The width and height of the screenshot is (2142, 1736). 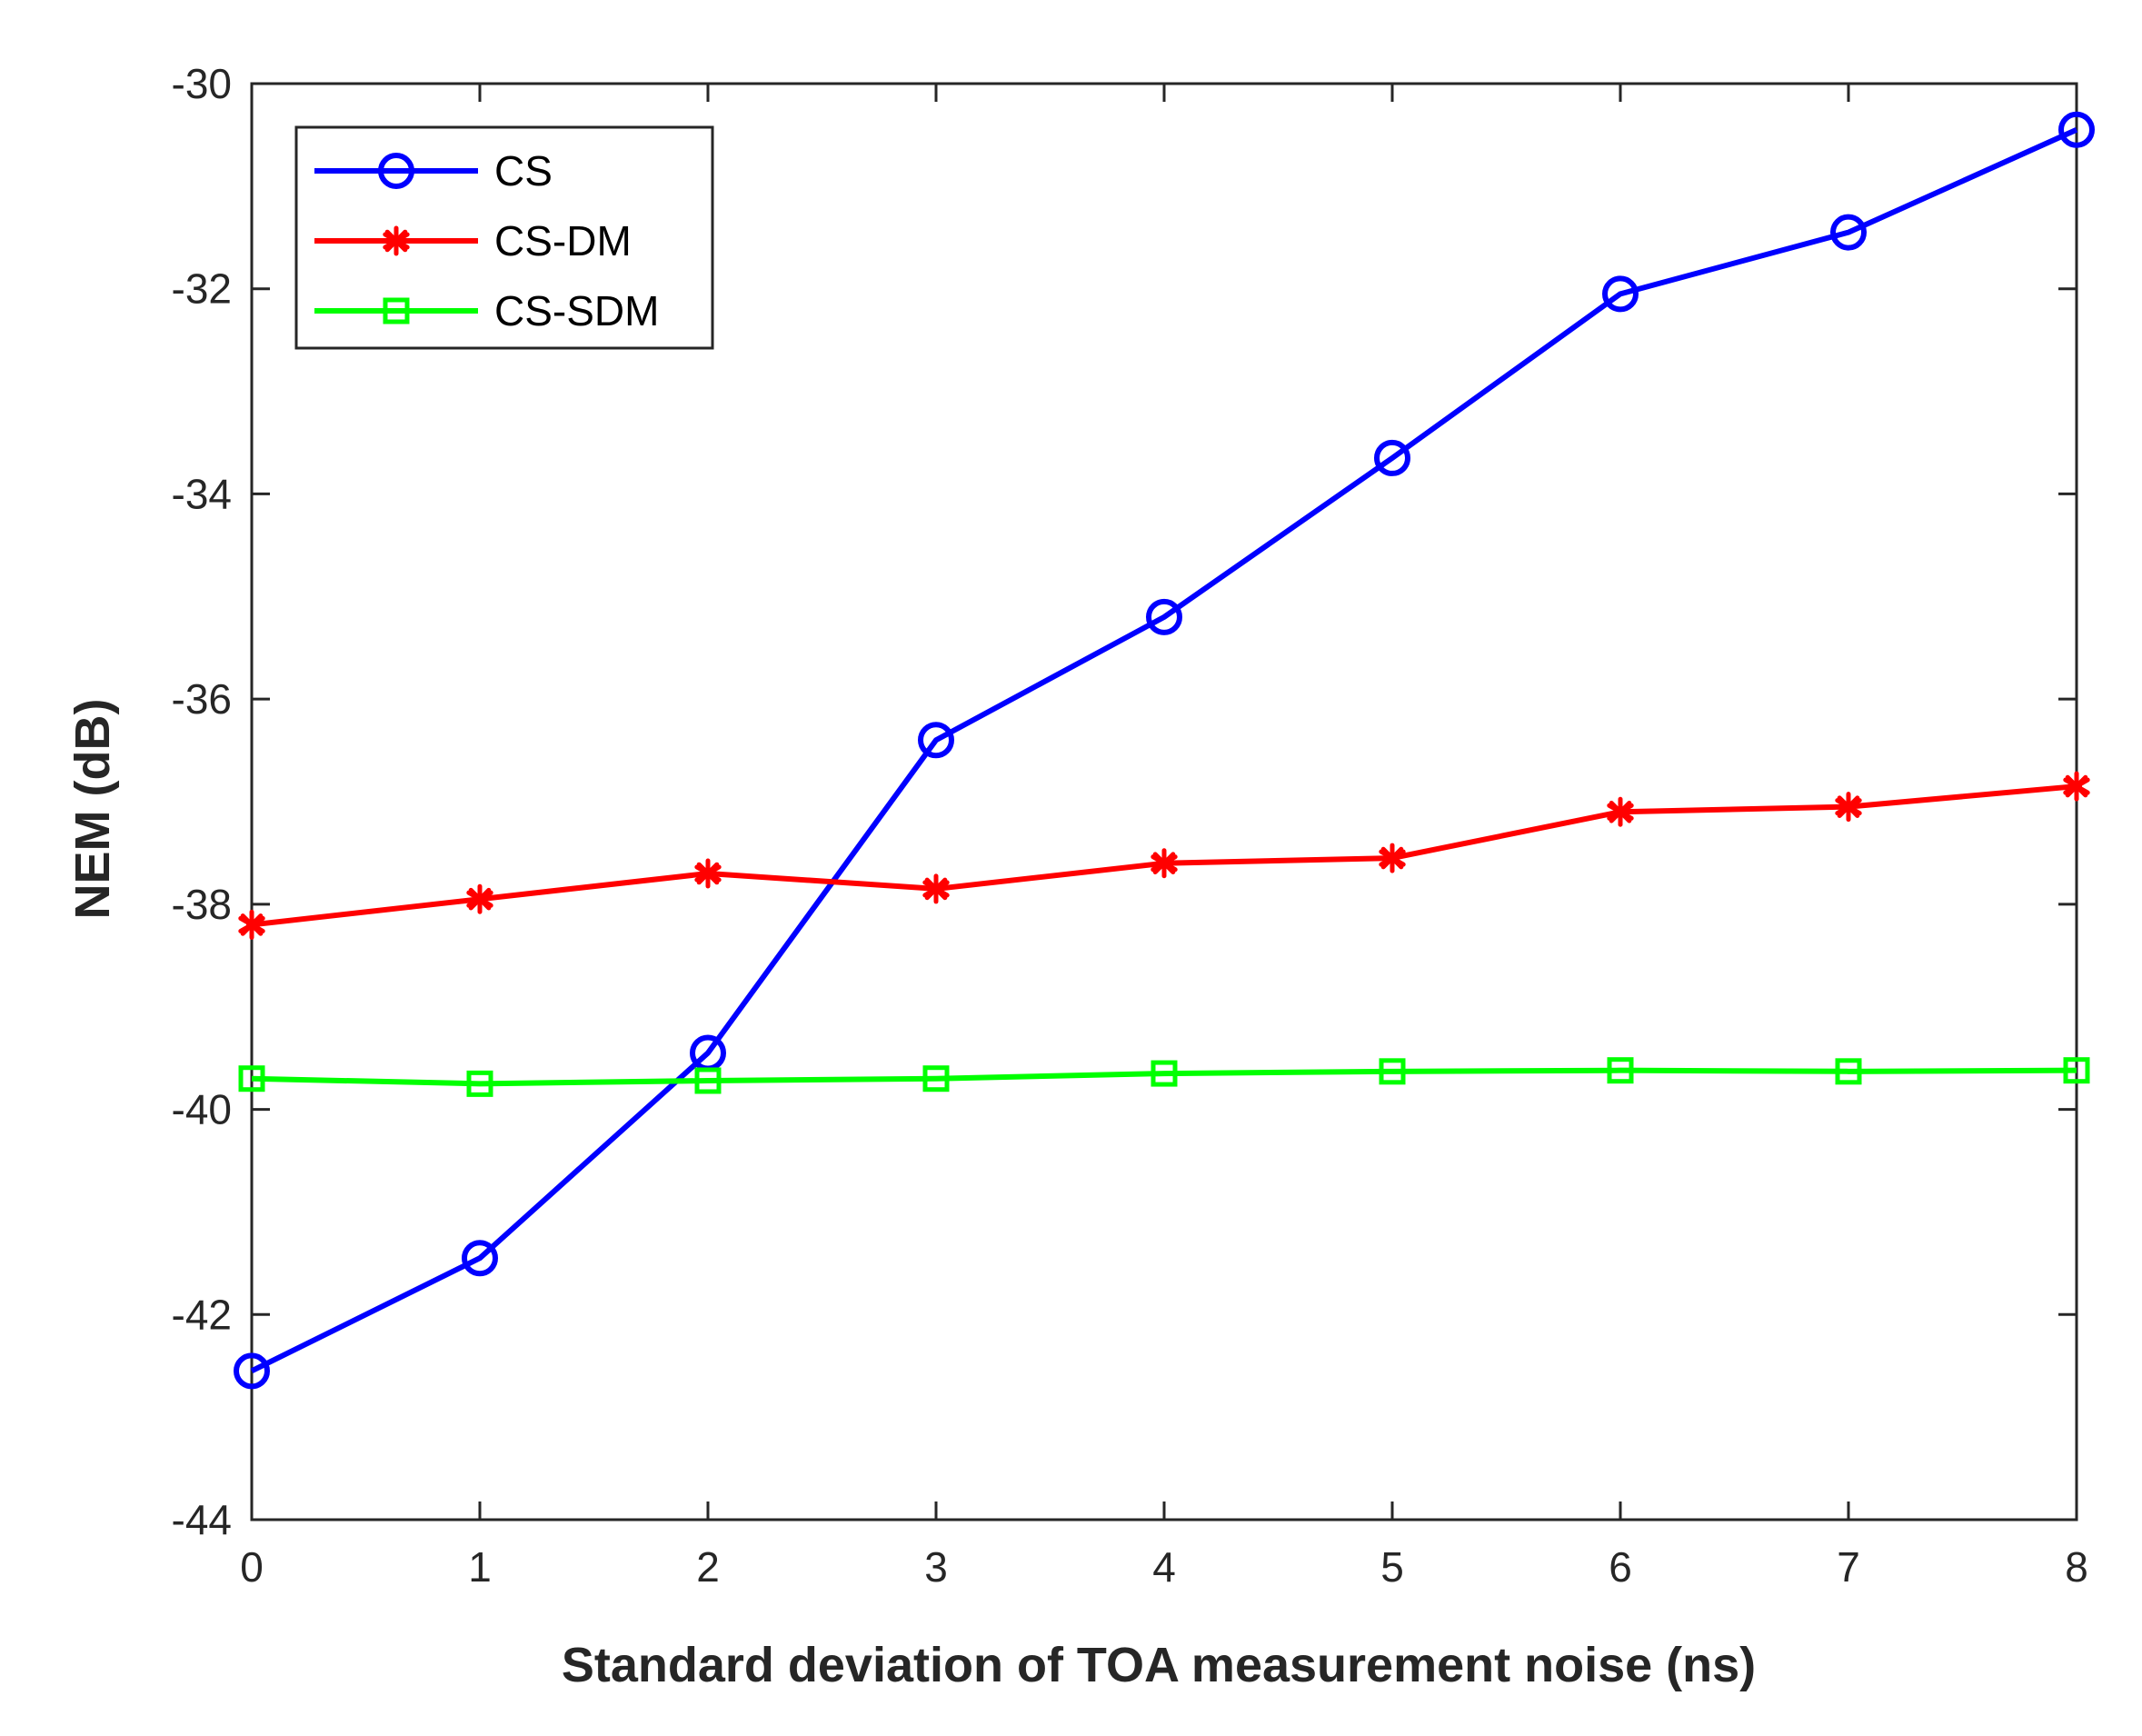 I want to click on series-line-cs-sdm, so click(x=1164, y=1077).